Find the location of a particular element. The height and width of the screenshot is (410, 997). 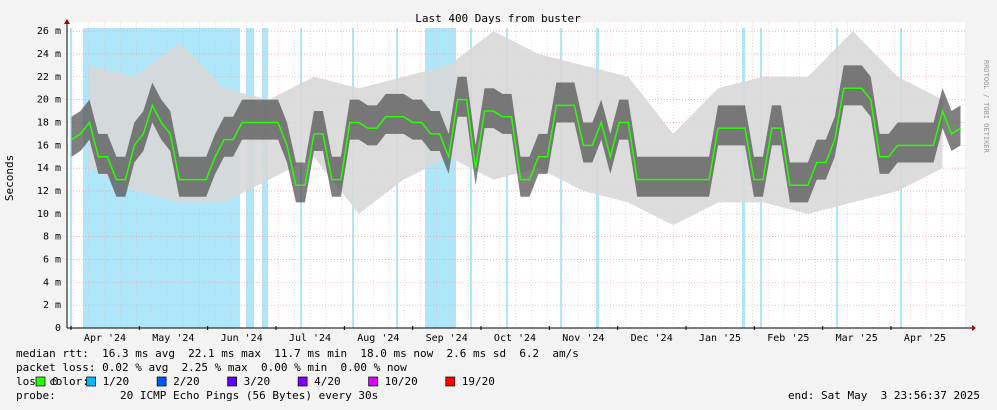

y-tick-label: 10 m is located at coordinates (49, 214).